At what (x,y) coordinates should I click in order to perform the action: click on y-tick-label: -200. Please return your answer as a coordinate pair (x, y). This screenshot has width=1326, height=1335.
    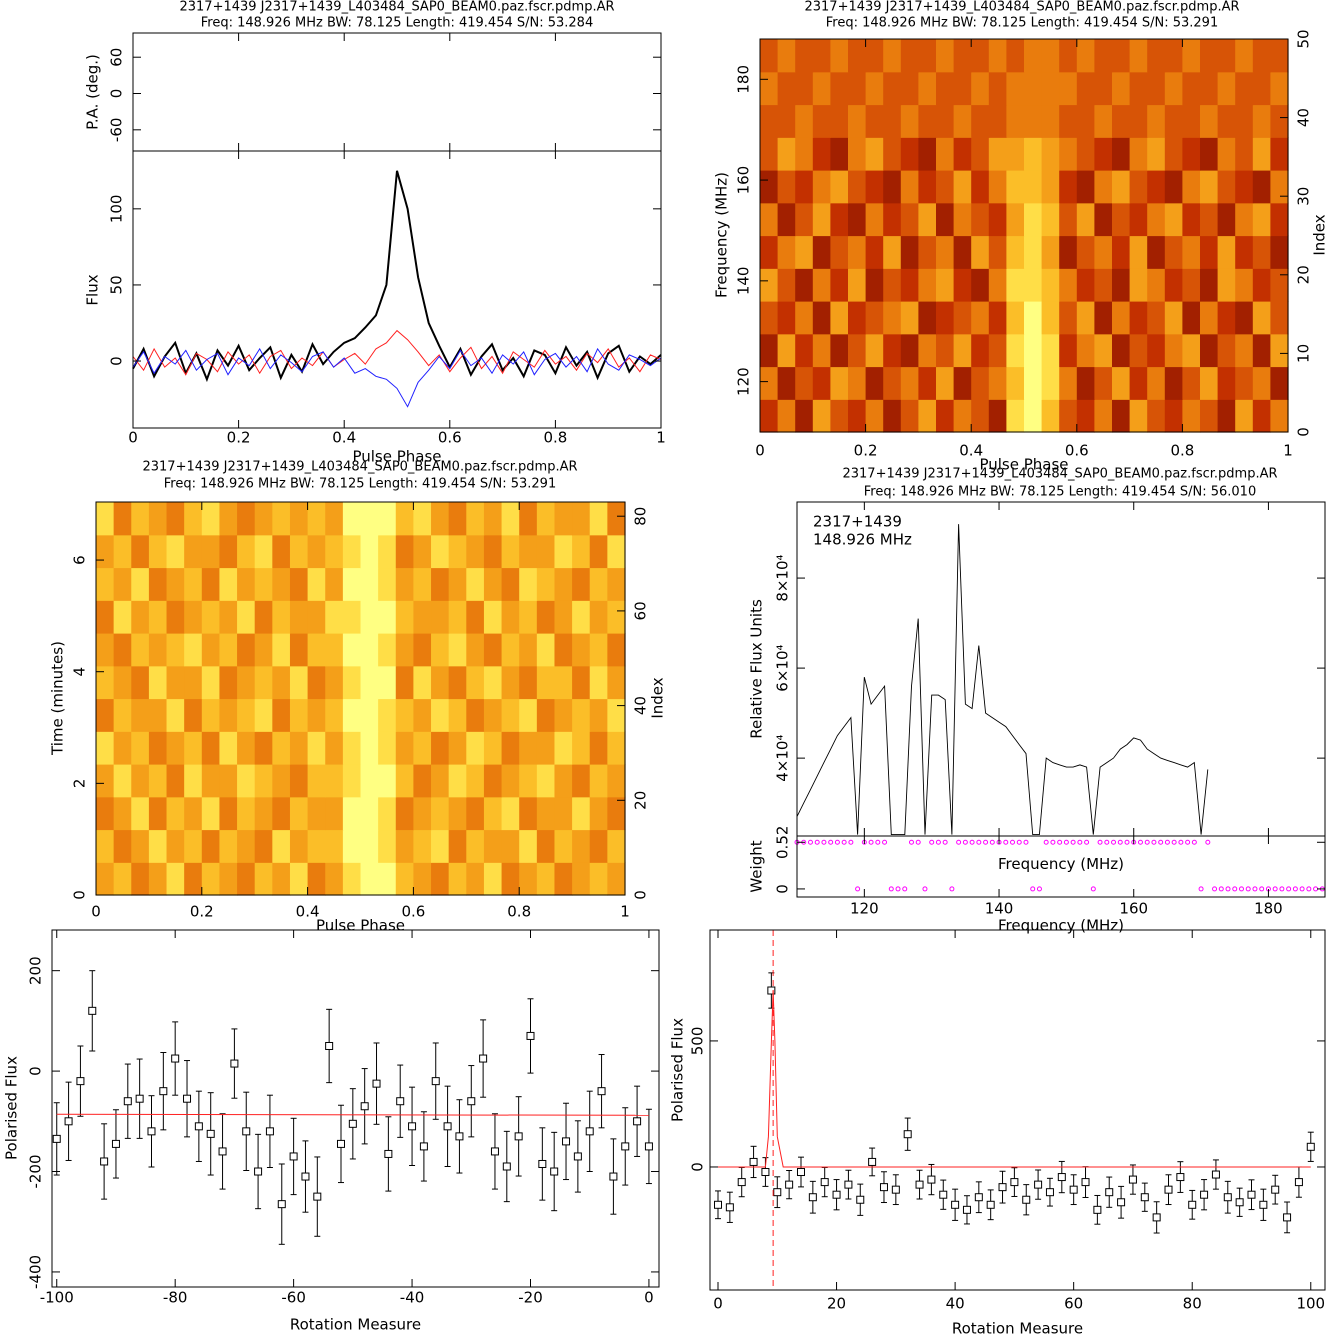
    Looking at the image, I should click on (36, 1171).